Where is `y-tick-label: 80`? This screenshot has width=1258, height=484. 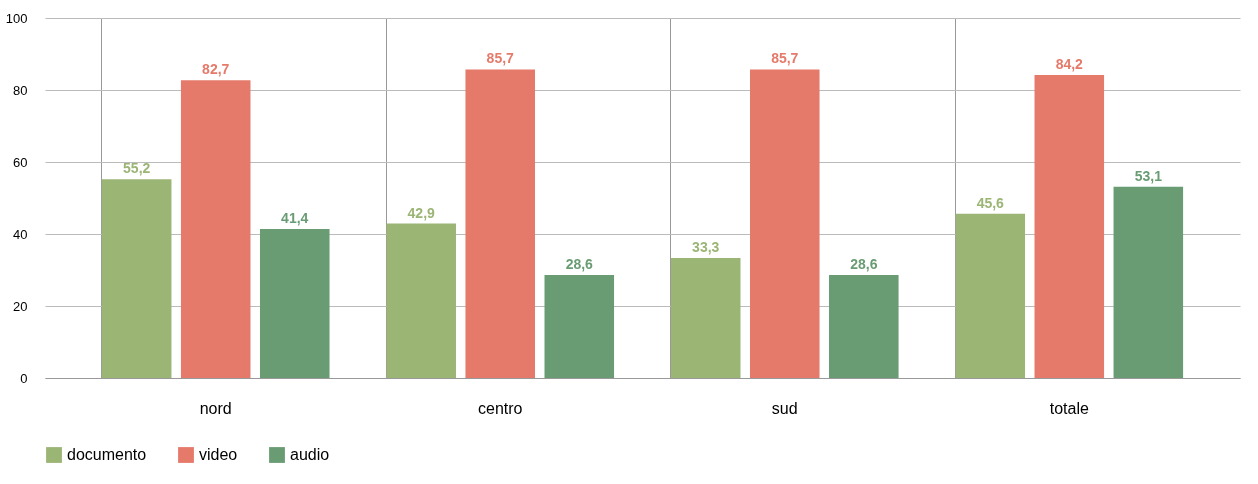
y-tick-label: 80 is located at coordinates (20, 90).